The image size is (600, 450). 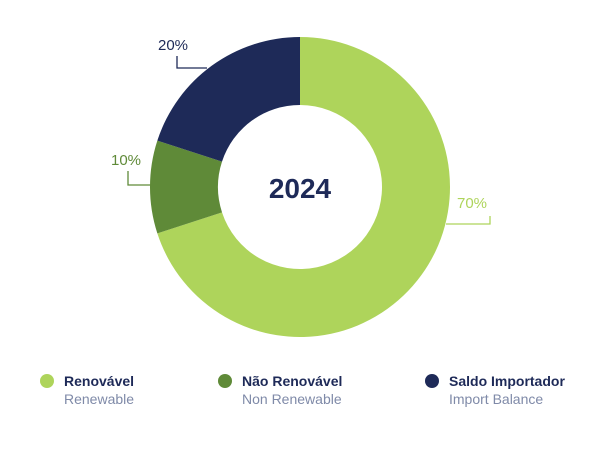 I want to click on legend-item-import-balance: Saldo Importador Import Balance, so click(x=495, y=390).